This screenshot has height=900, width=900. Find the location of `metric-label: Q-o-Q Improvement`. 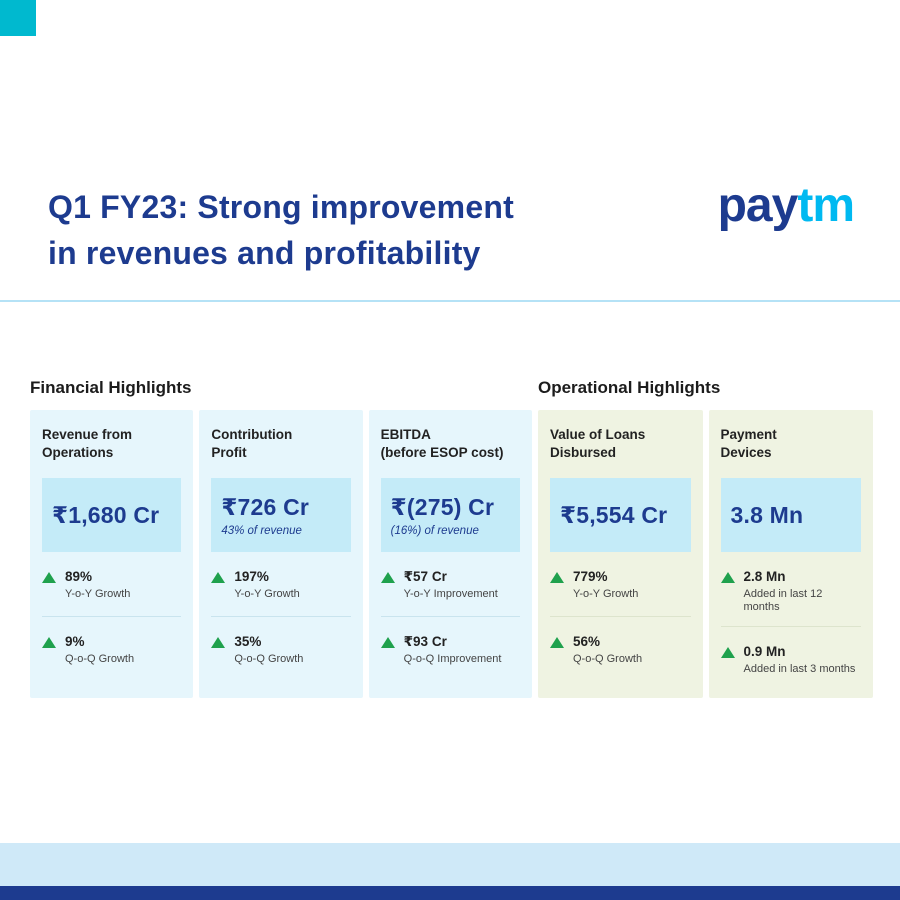

metric-label: Q-o-Q Improvement is located at coordinates (452, 659).